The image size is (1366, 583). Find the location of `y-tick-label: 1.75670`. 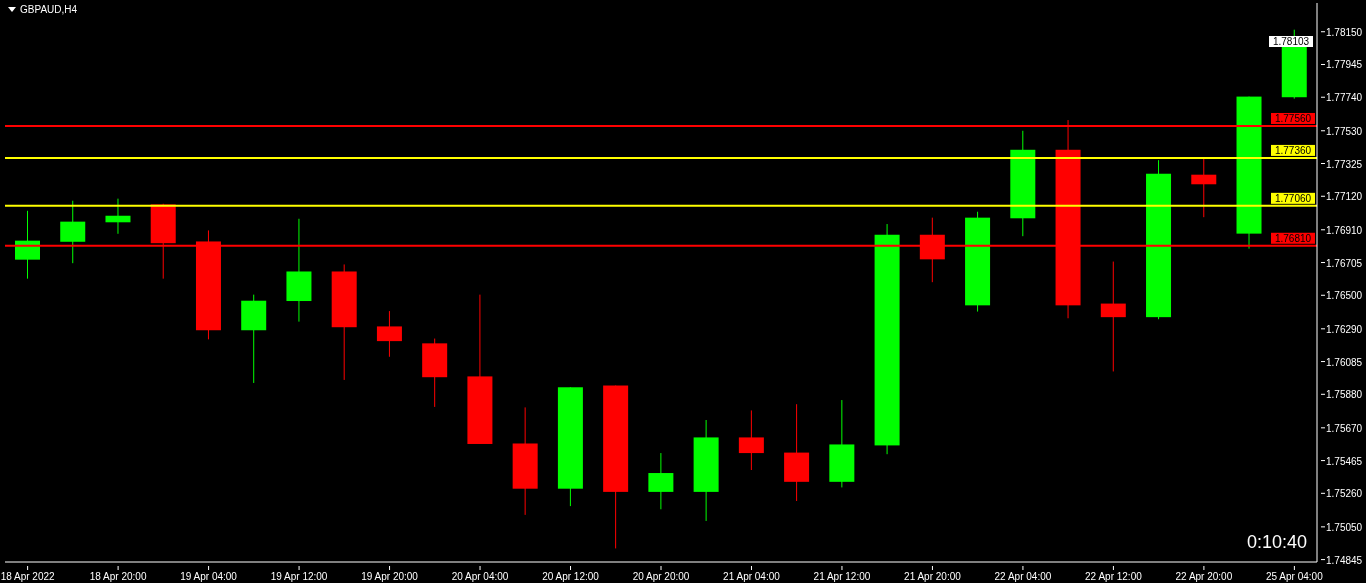

y-tick-label: 1.75670 is located at coordinates (1344, 428).